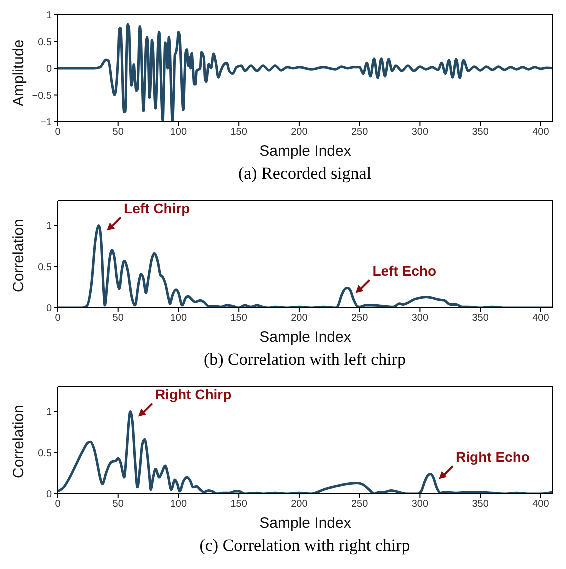 This screenshot has width=566, height=569. I want to click on annotation: Left Chirp, so click(157, 208).